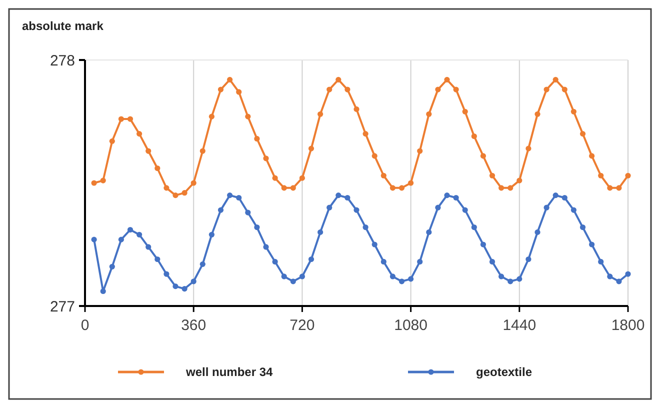  What do you see at coordinates (229, 372) in the screenshot?
I see `legend-label: well number 34` at bounding box center [229, 372].